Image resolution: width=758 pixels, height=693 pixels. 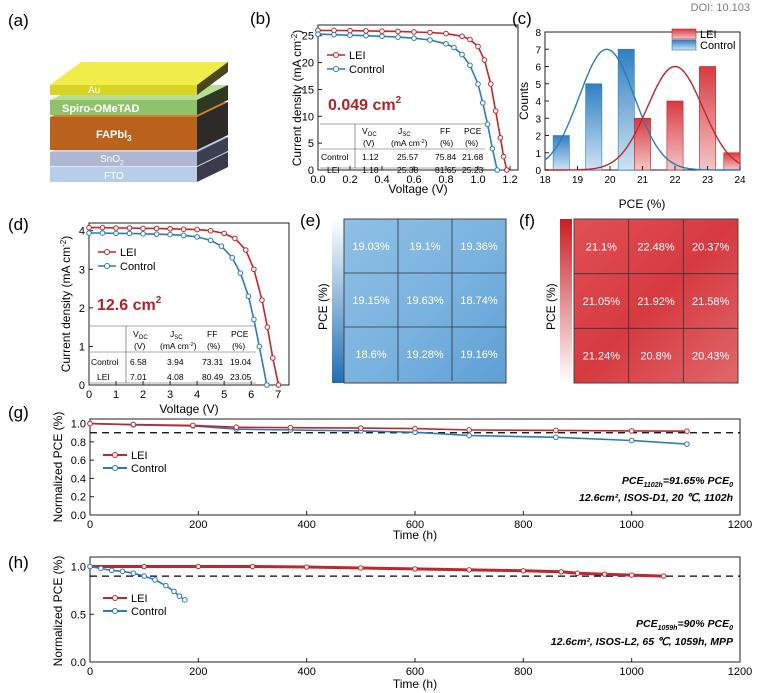 I want to click on legend-control: Control, so click(x=717, y=46).